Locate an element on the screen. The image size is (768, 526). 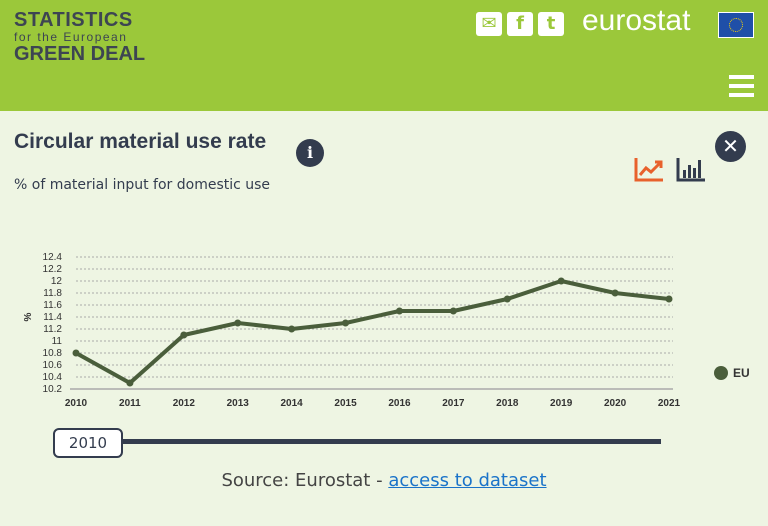
y-tick-label: 10.8 is located at coordinates (53, 353).